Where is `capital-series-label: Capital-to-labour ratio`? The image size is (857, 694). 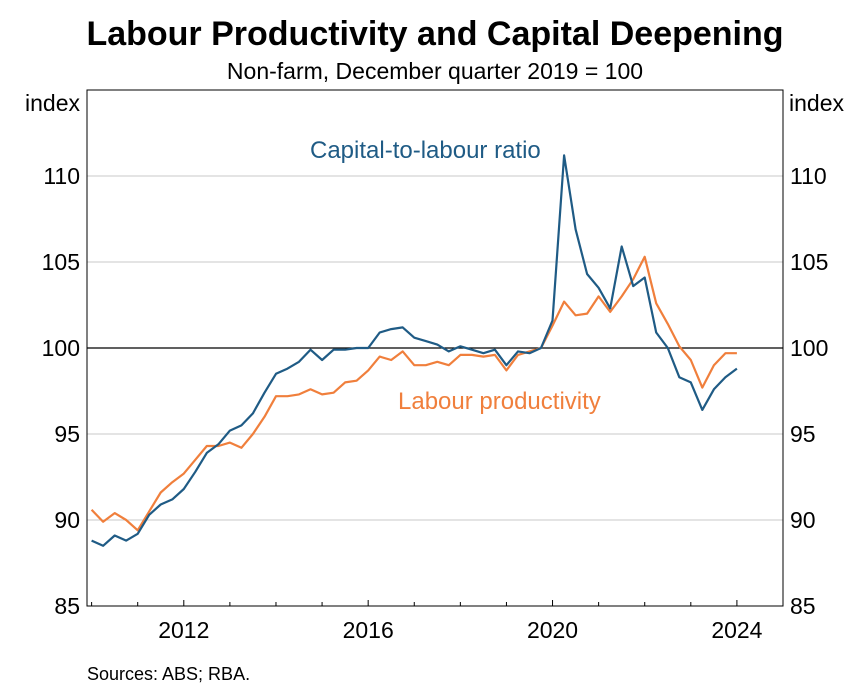
capital-series-label: Capital-to-labour ratio is located at coordinates (425, 150).